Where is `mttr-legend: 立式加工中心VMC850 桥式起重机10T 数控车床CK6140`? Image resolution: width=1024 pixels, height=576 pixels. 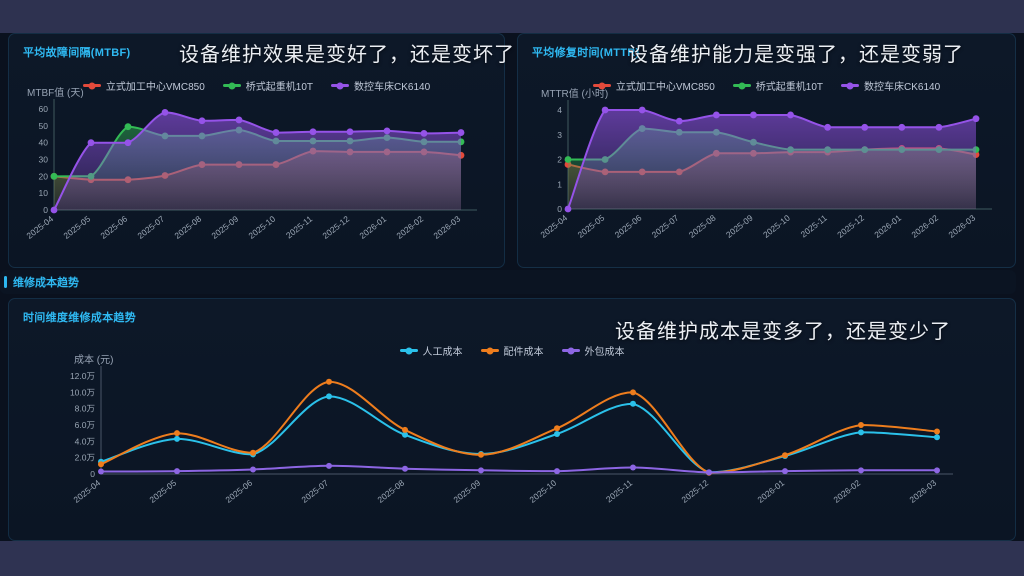 mttr-legend: 立式加工中心VMC850 桥式起重机10T 数控车床CK6140 is located at coordinates (766, 85).